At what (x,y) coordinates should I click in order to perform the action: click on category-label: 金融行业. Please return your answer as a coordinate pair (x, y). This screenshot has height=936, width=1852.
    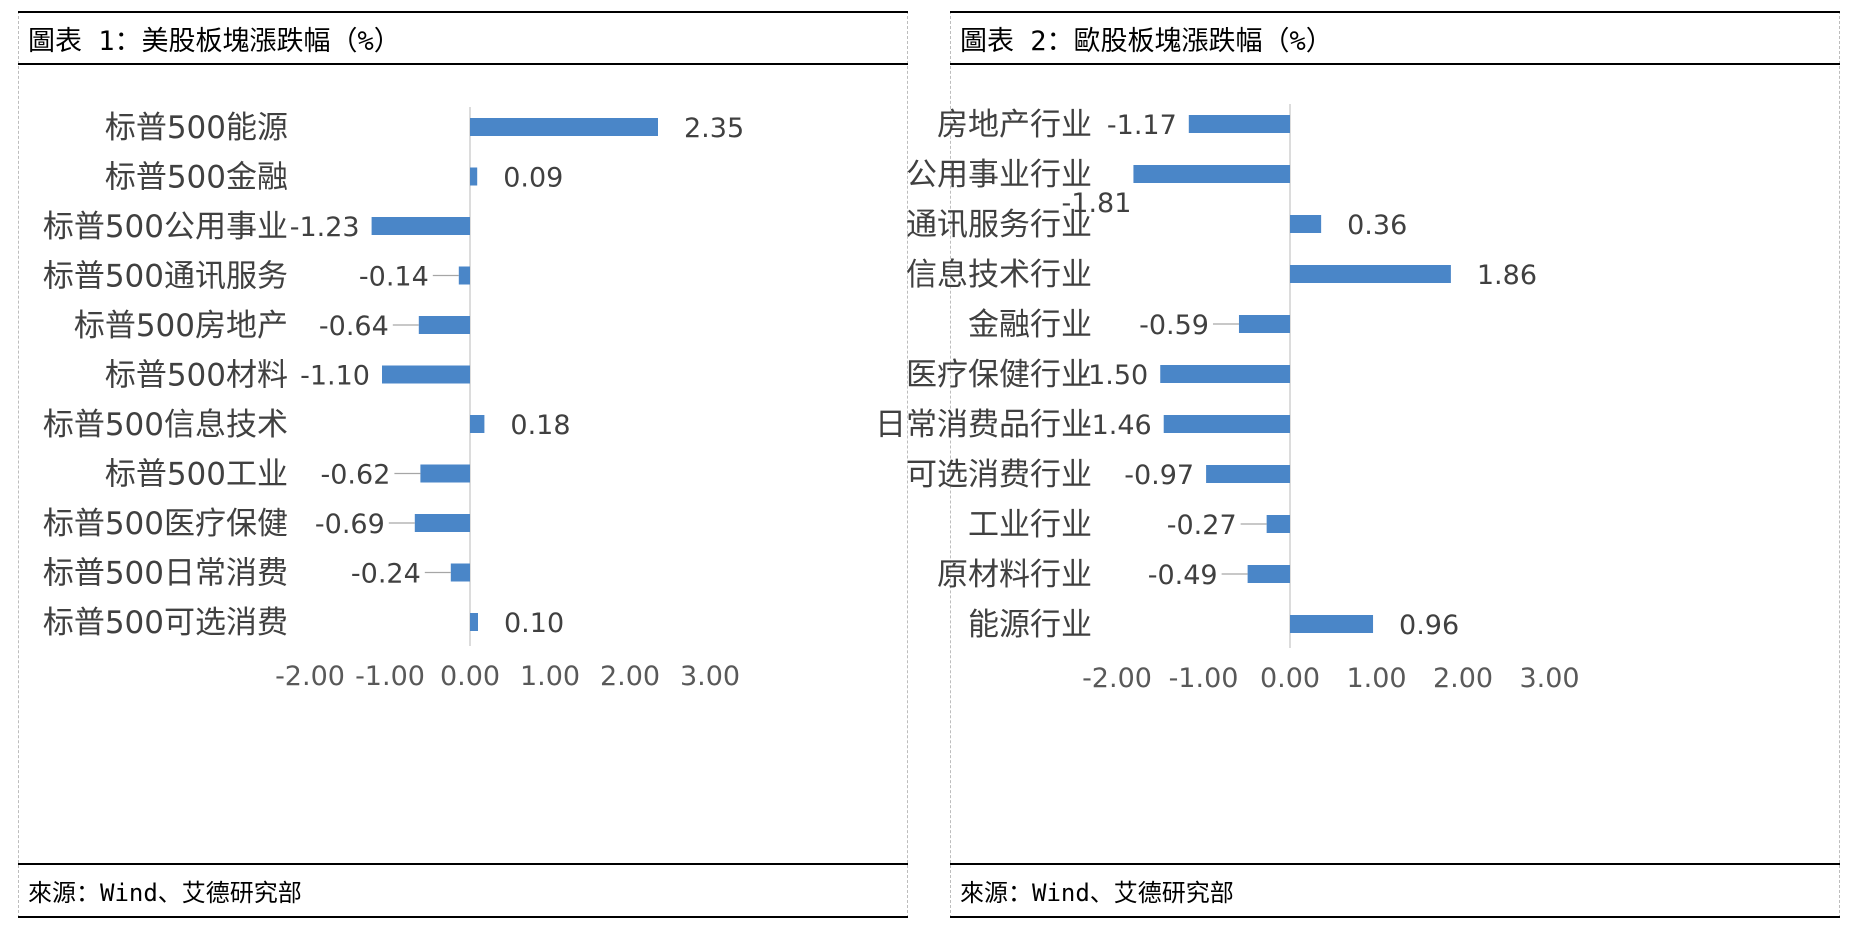
    Looking at the image, I should click on (1030, 325).